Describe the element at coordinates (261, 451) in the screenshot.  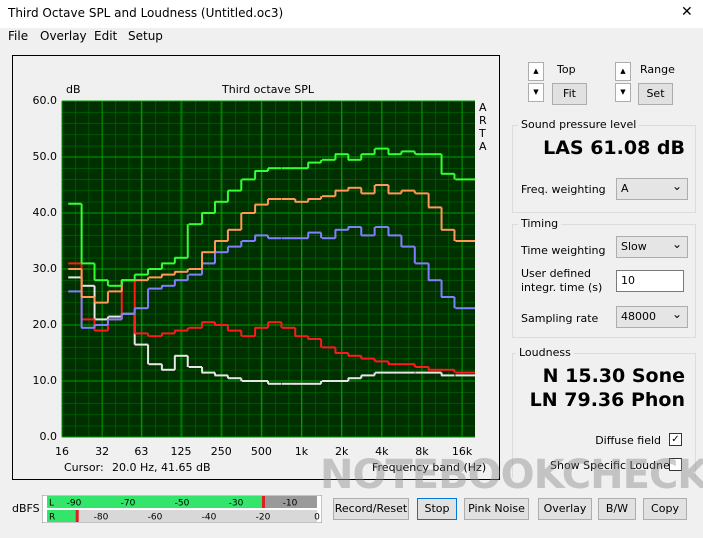
I see `x-tick-label: 500` at that location.